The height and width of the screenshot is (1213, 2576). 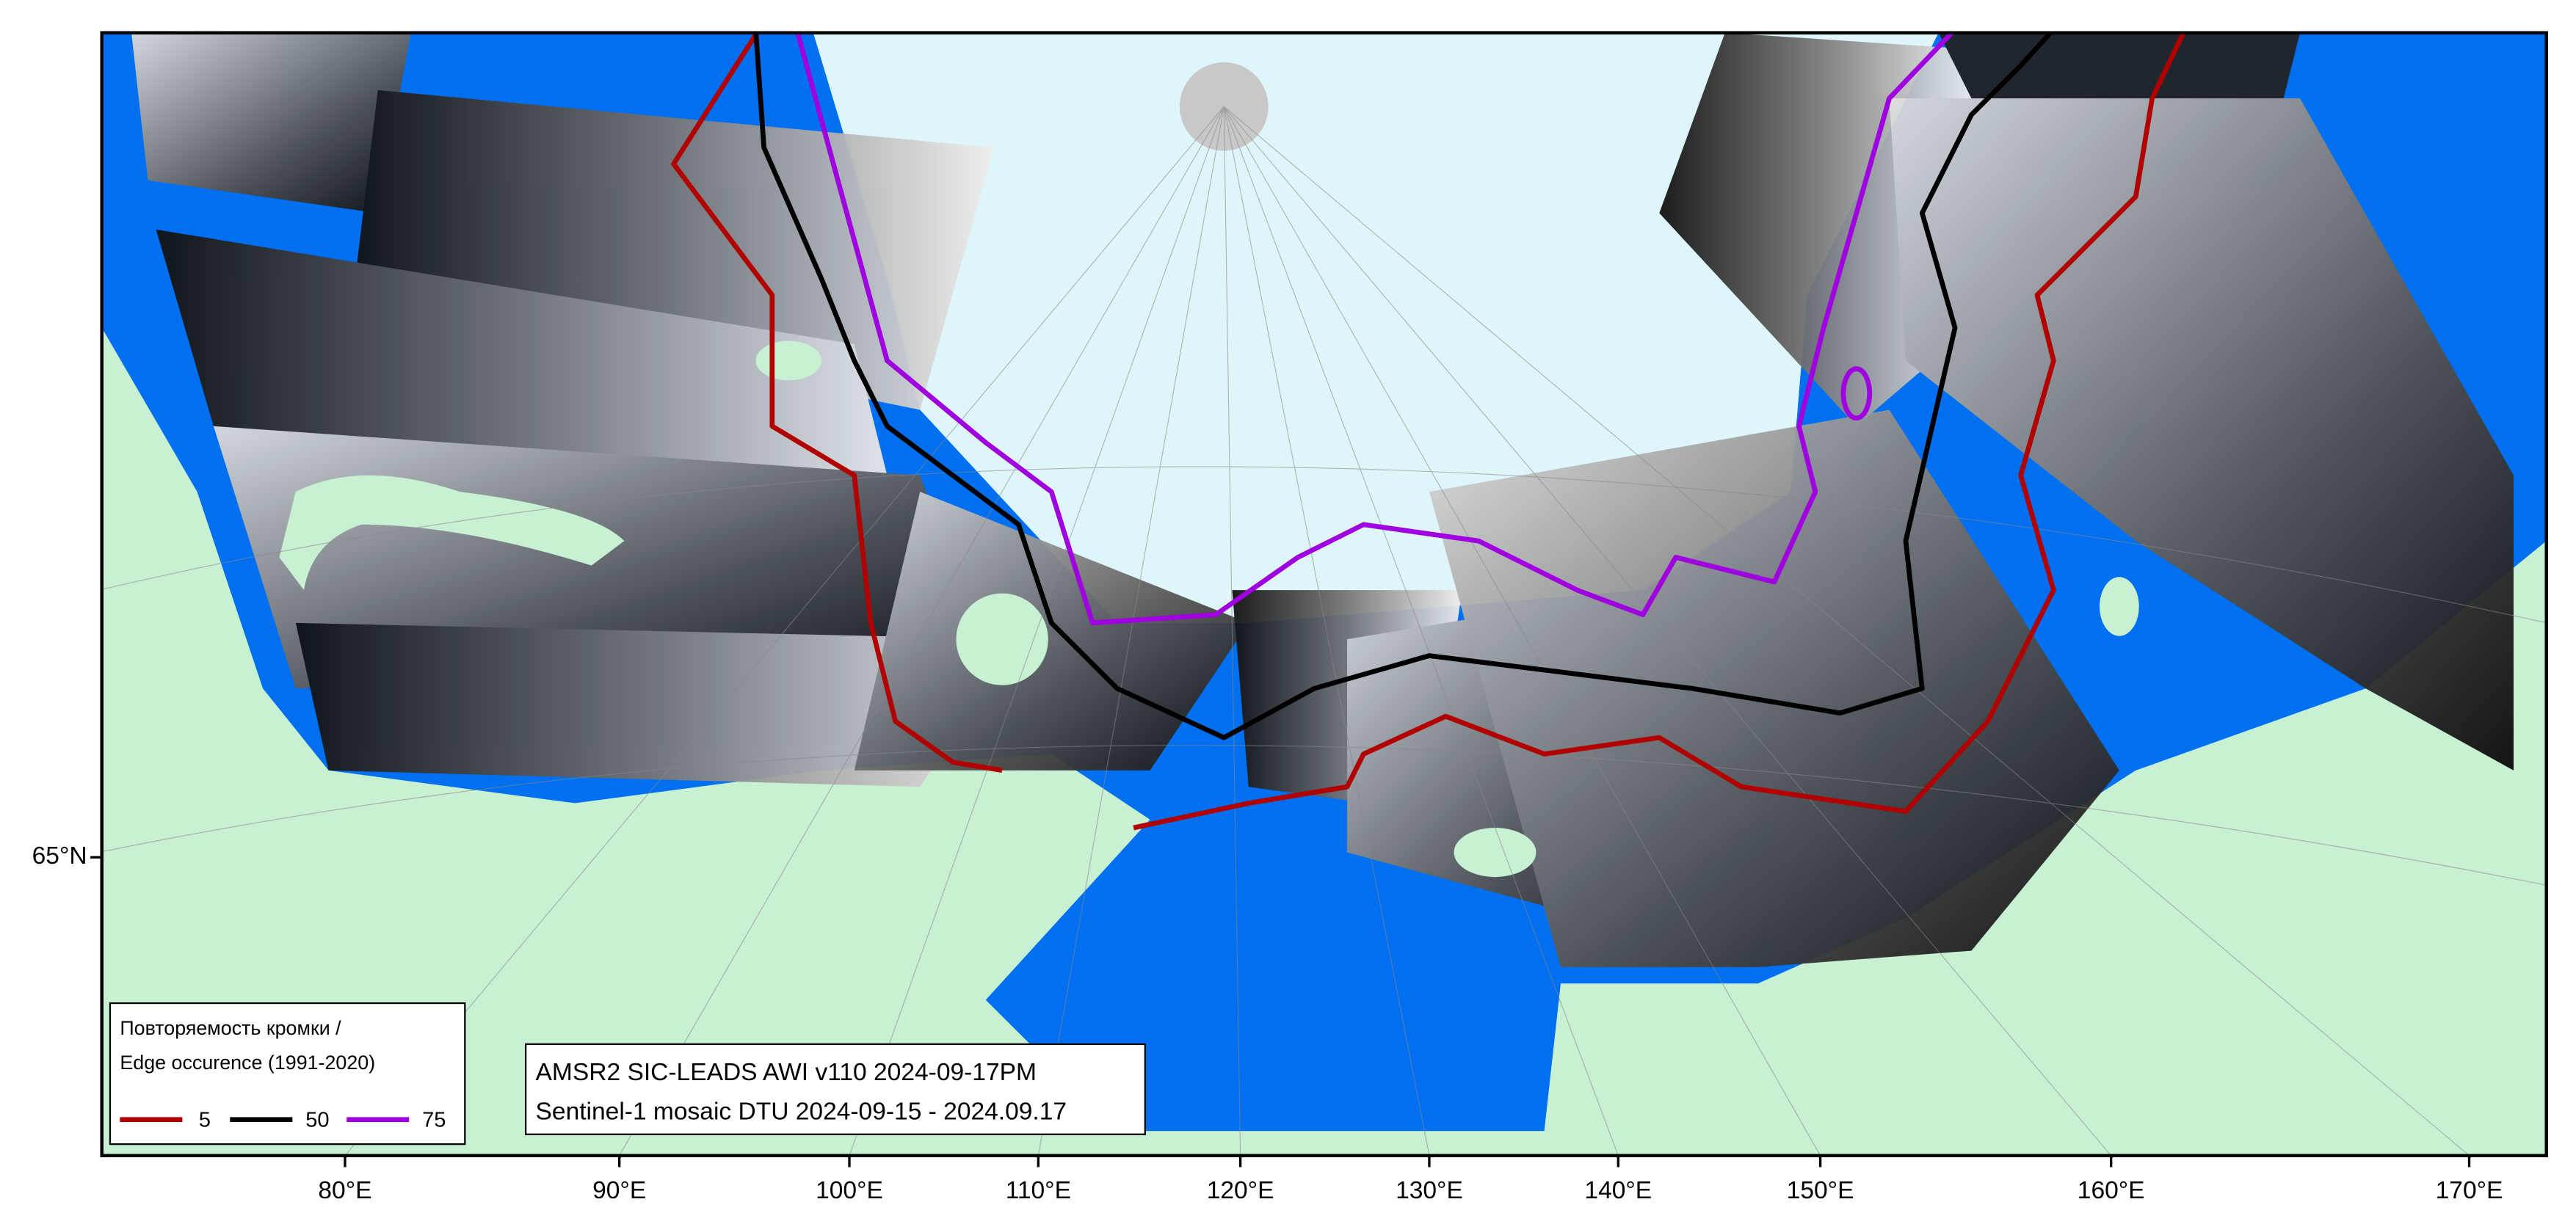 What do you see at coordinates (434, 1120) in the screenshot?
I see `legend-label: 75` at bounding box center [434, 1120].